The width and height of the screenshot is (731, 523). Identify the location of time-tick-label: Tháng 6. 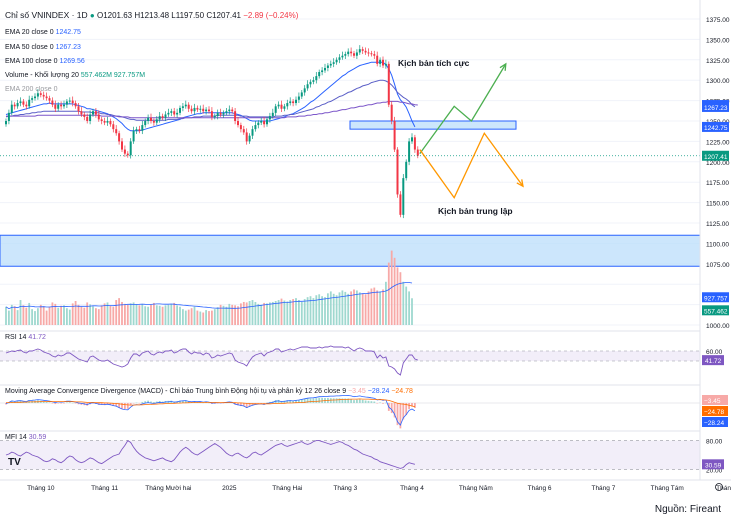
(540, 488).